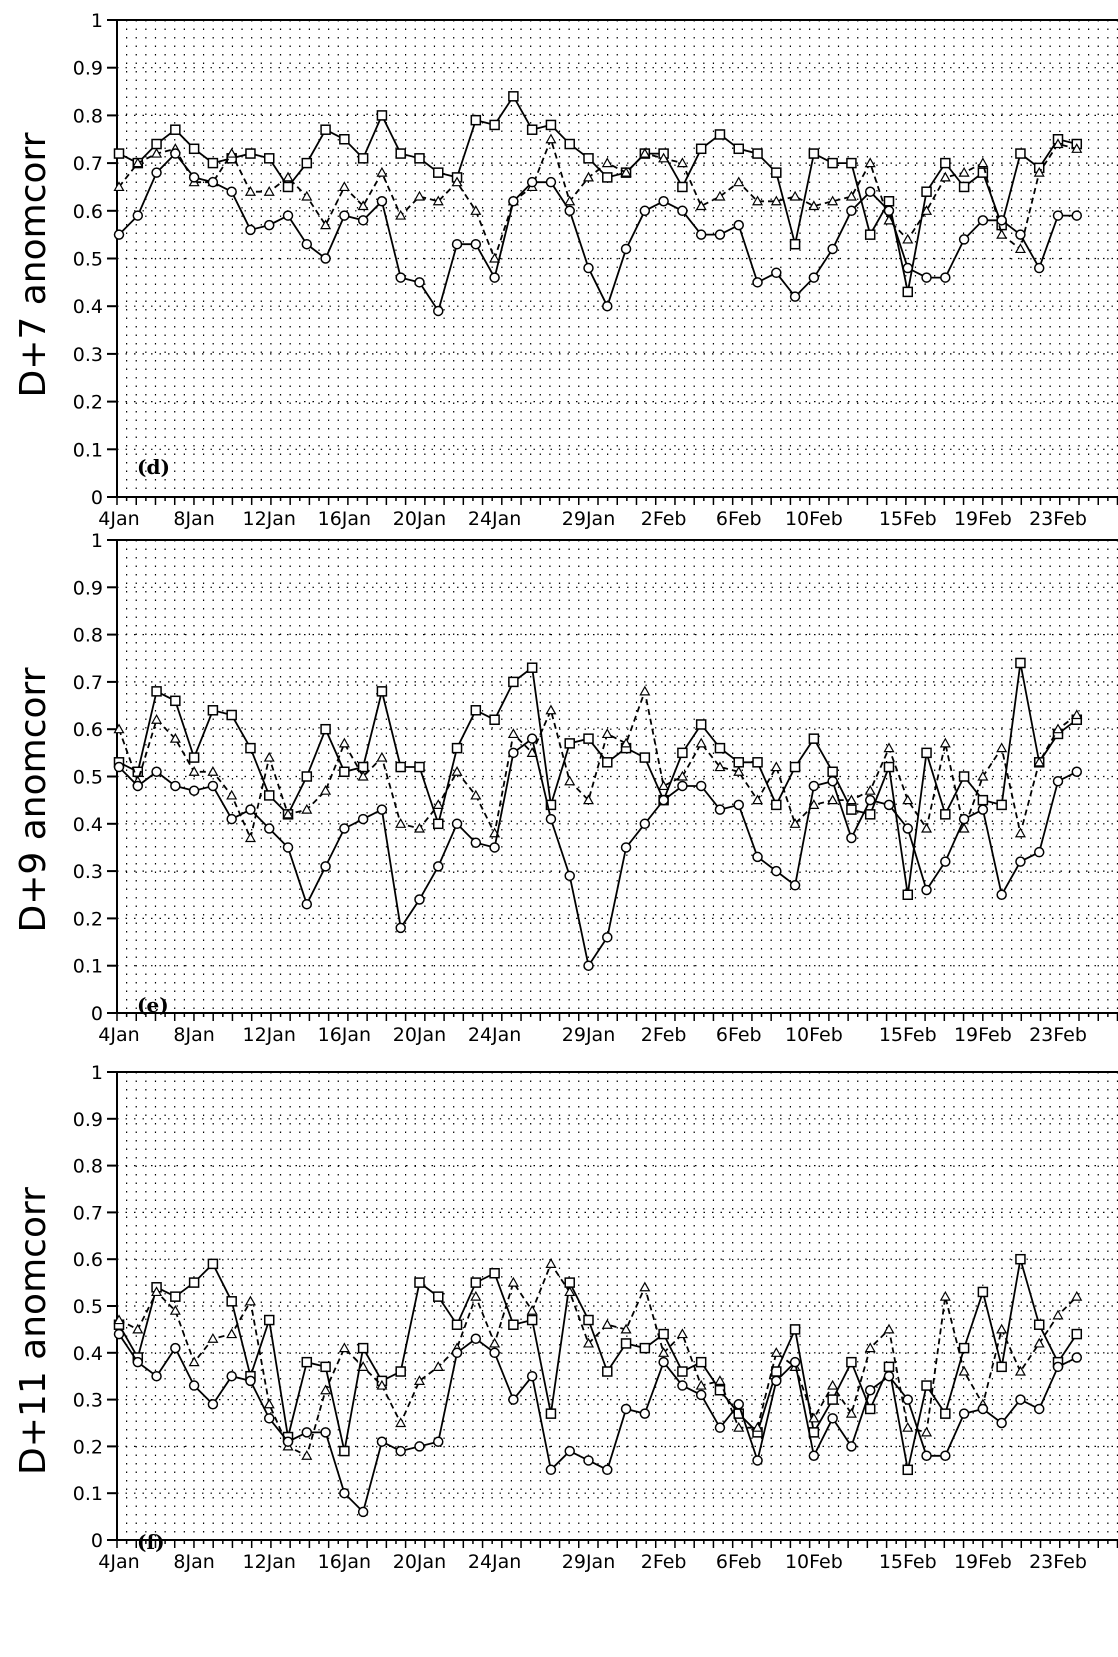 This screenshot has width=1118, height=1657. I want to click on y-tick-label: 0.3, so click(88, 355).